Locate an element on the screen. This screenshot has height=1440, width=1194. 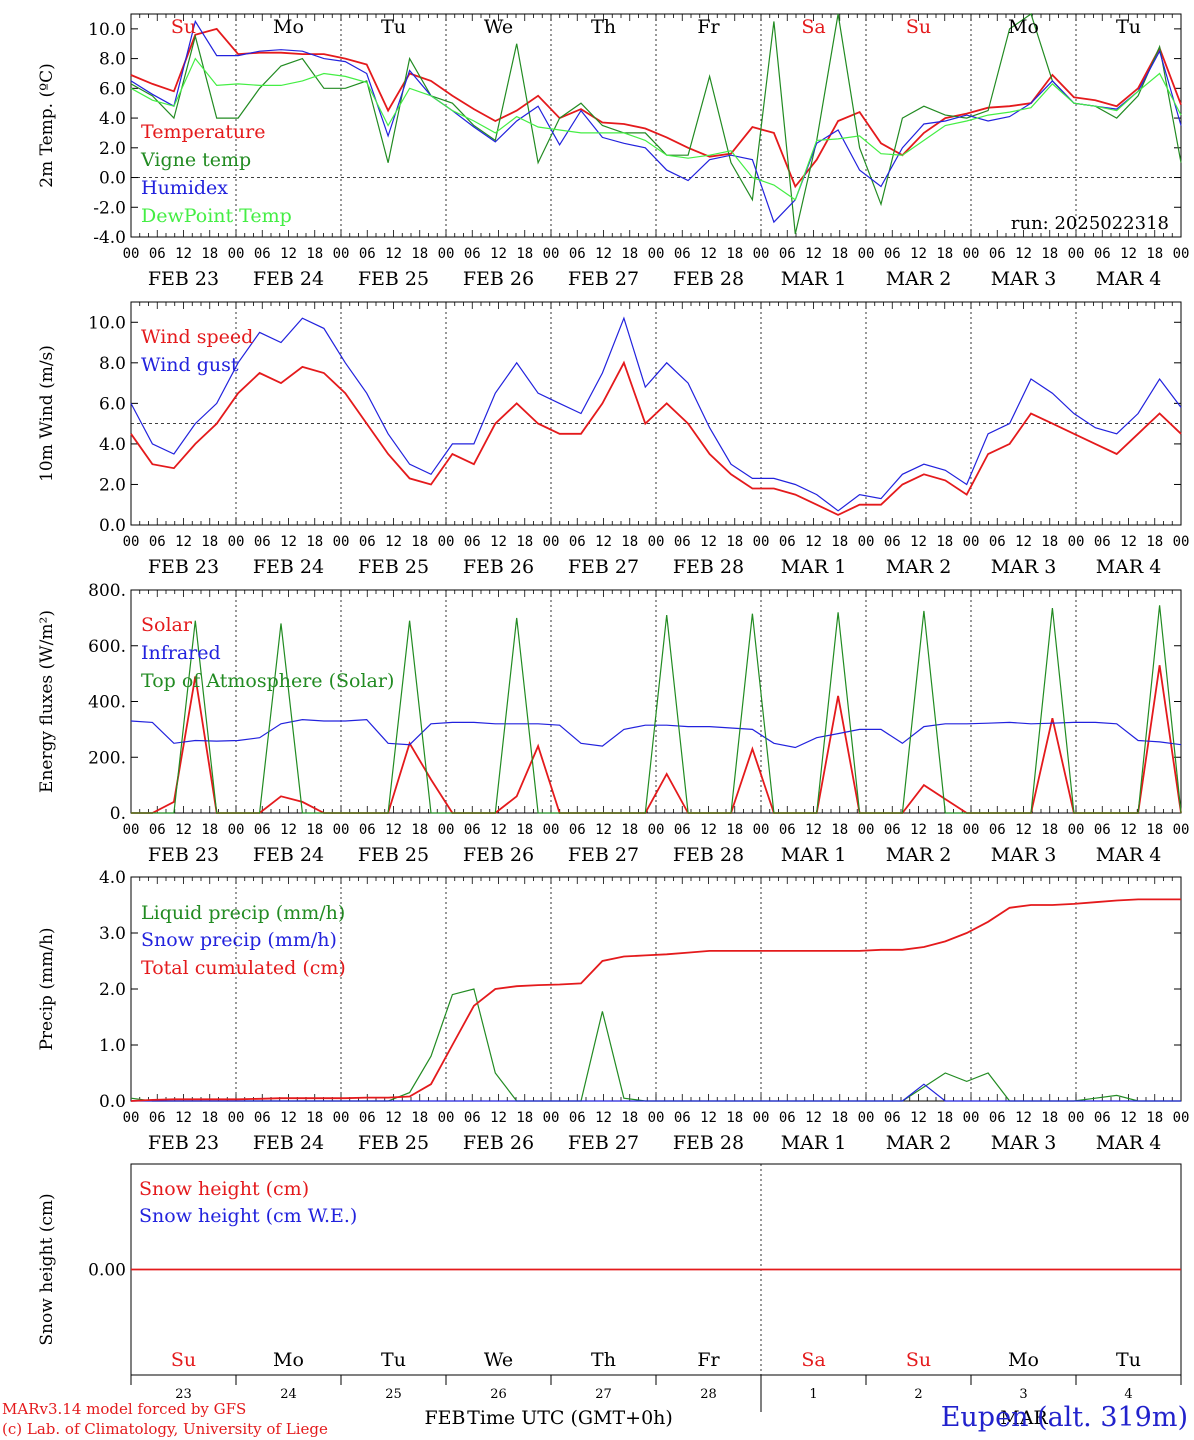
day-label: FEB 24 is located at coordinates (288, 567).